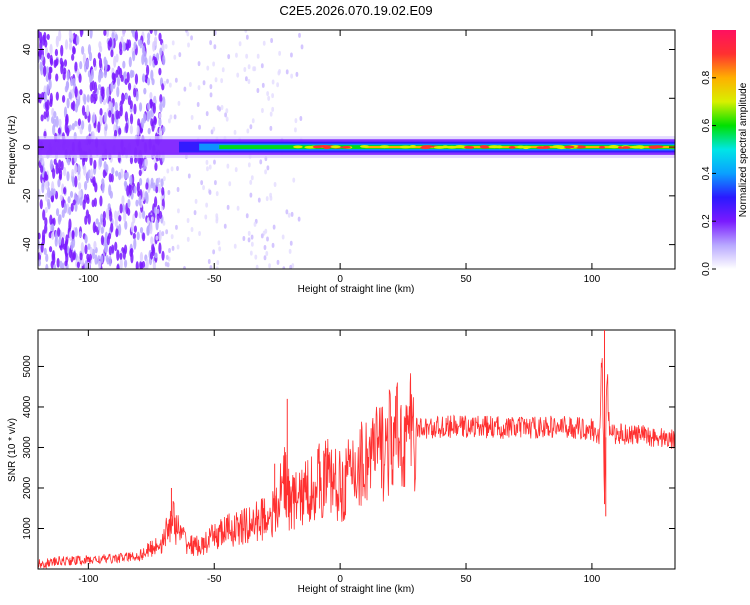  I want to click on y-tick-label: 5000, so click(27, 366).